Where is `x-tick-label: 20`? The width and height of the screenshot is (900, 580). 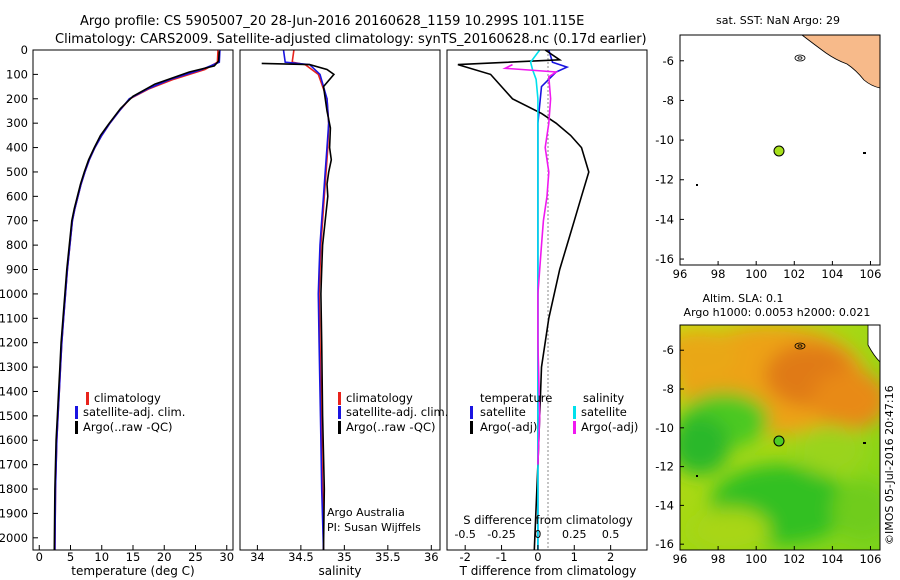
x-tick-label: 20 is located at coordinates (164, 557).